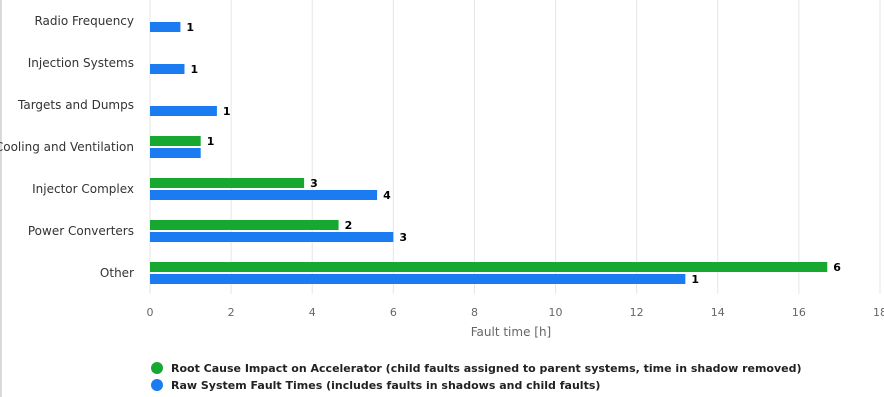 Image resolution: width=884 pixels, height=397 pixels. I want to click on category-label: Injector Complex, so click(83, 189).